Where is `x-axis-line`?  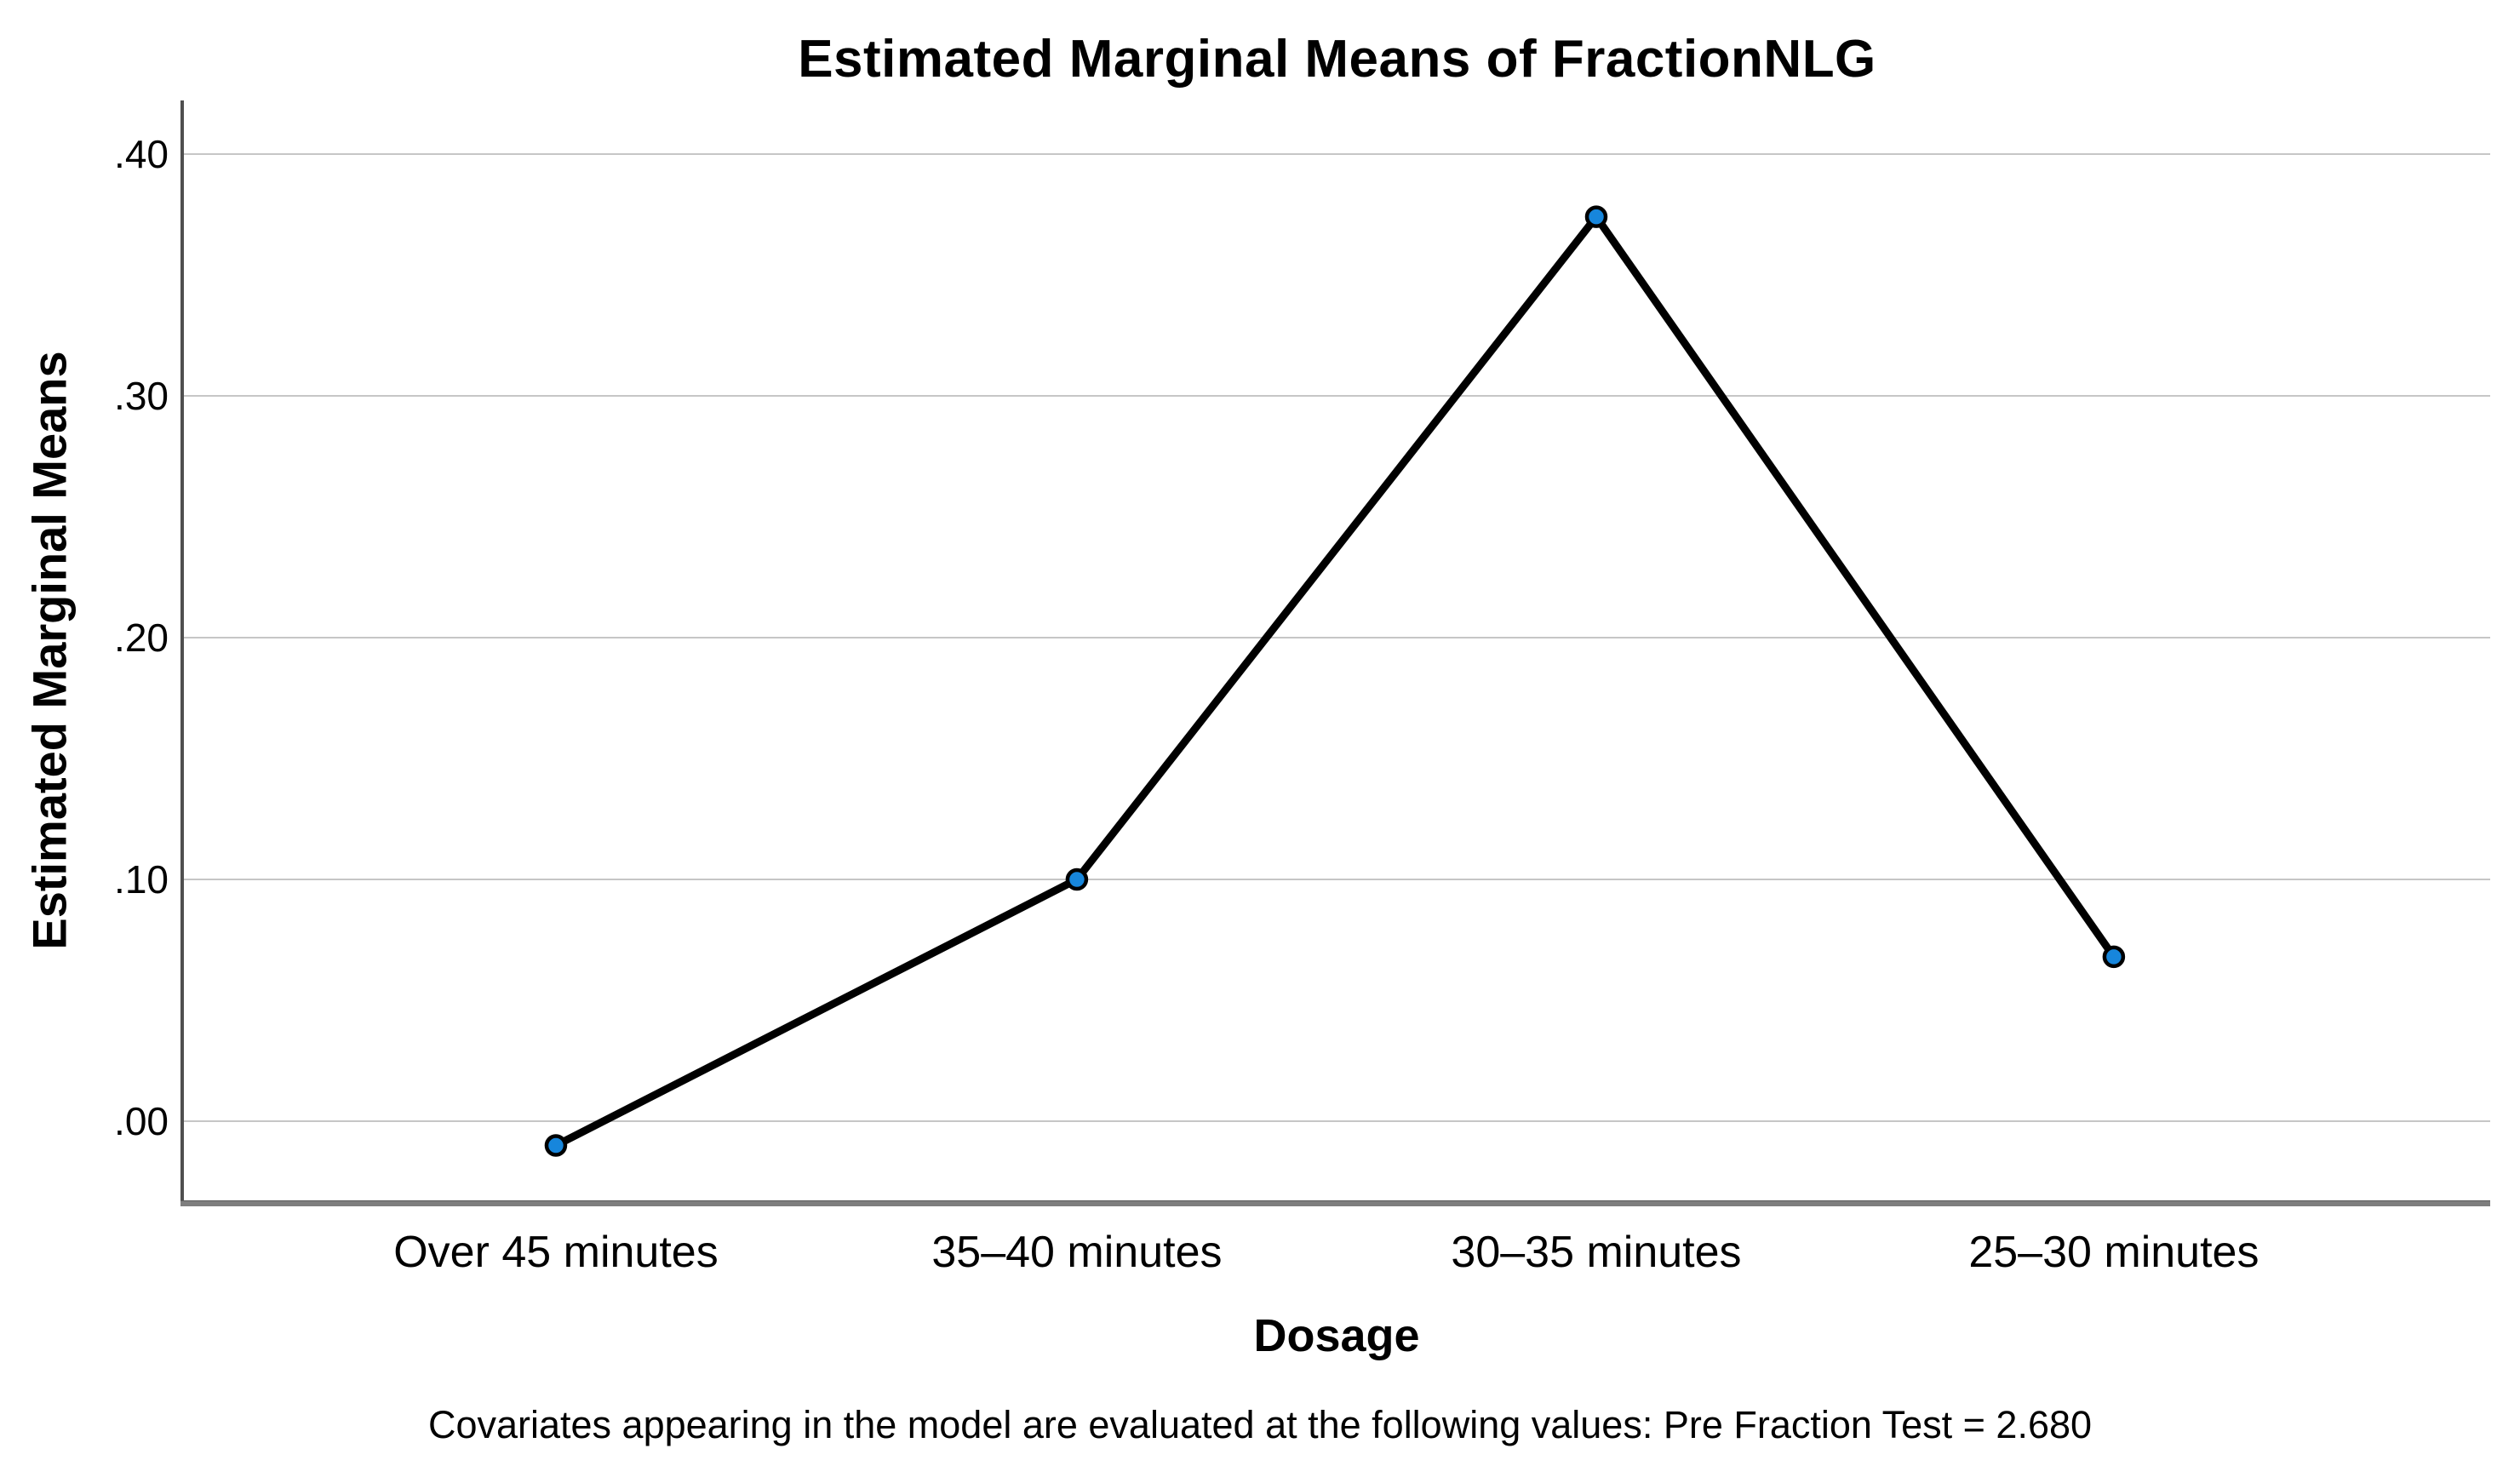
x-axis-line is located at coordinates (1335, 1203).